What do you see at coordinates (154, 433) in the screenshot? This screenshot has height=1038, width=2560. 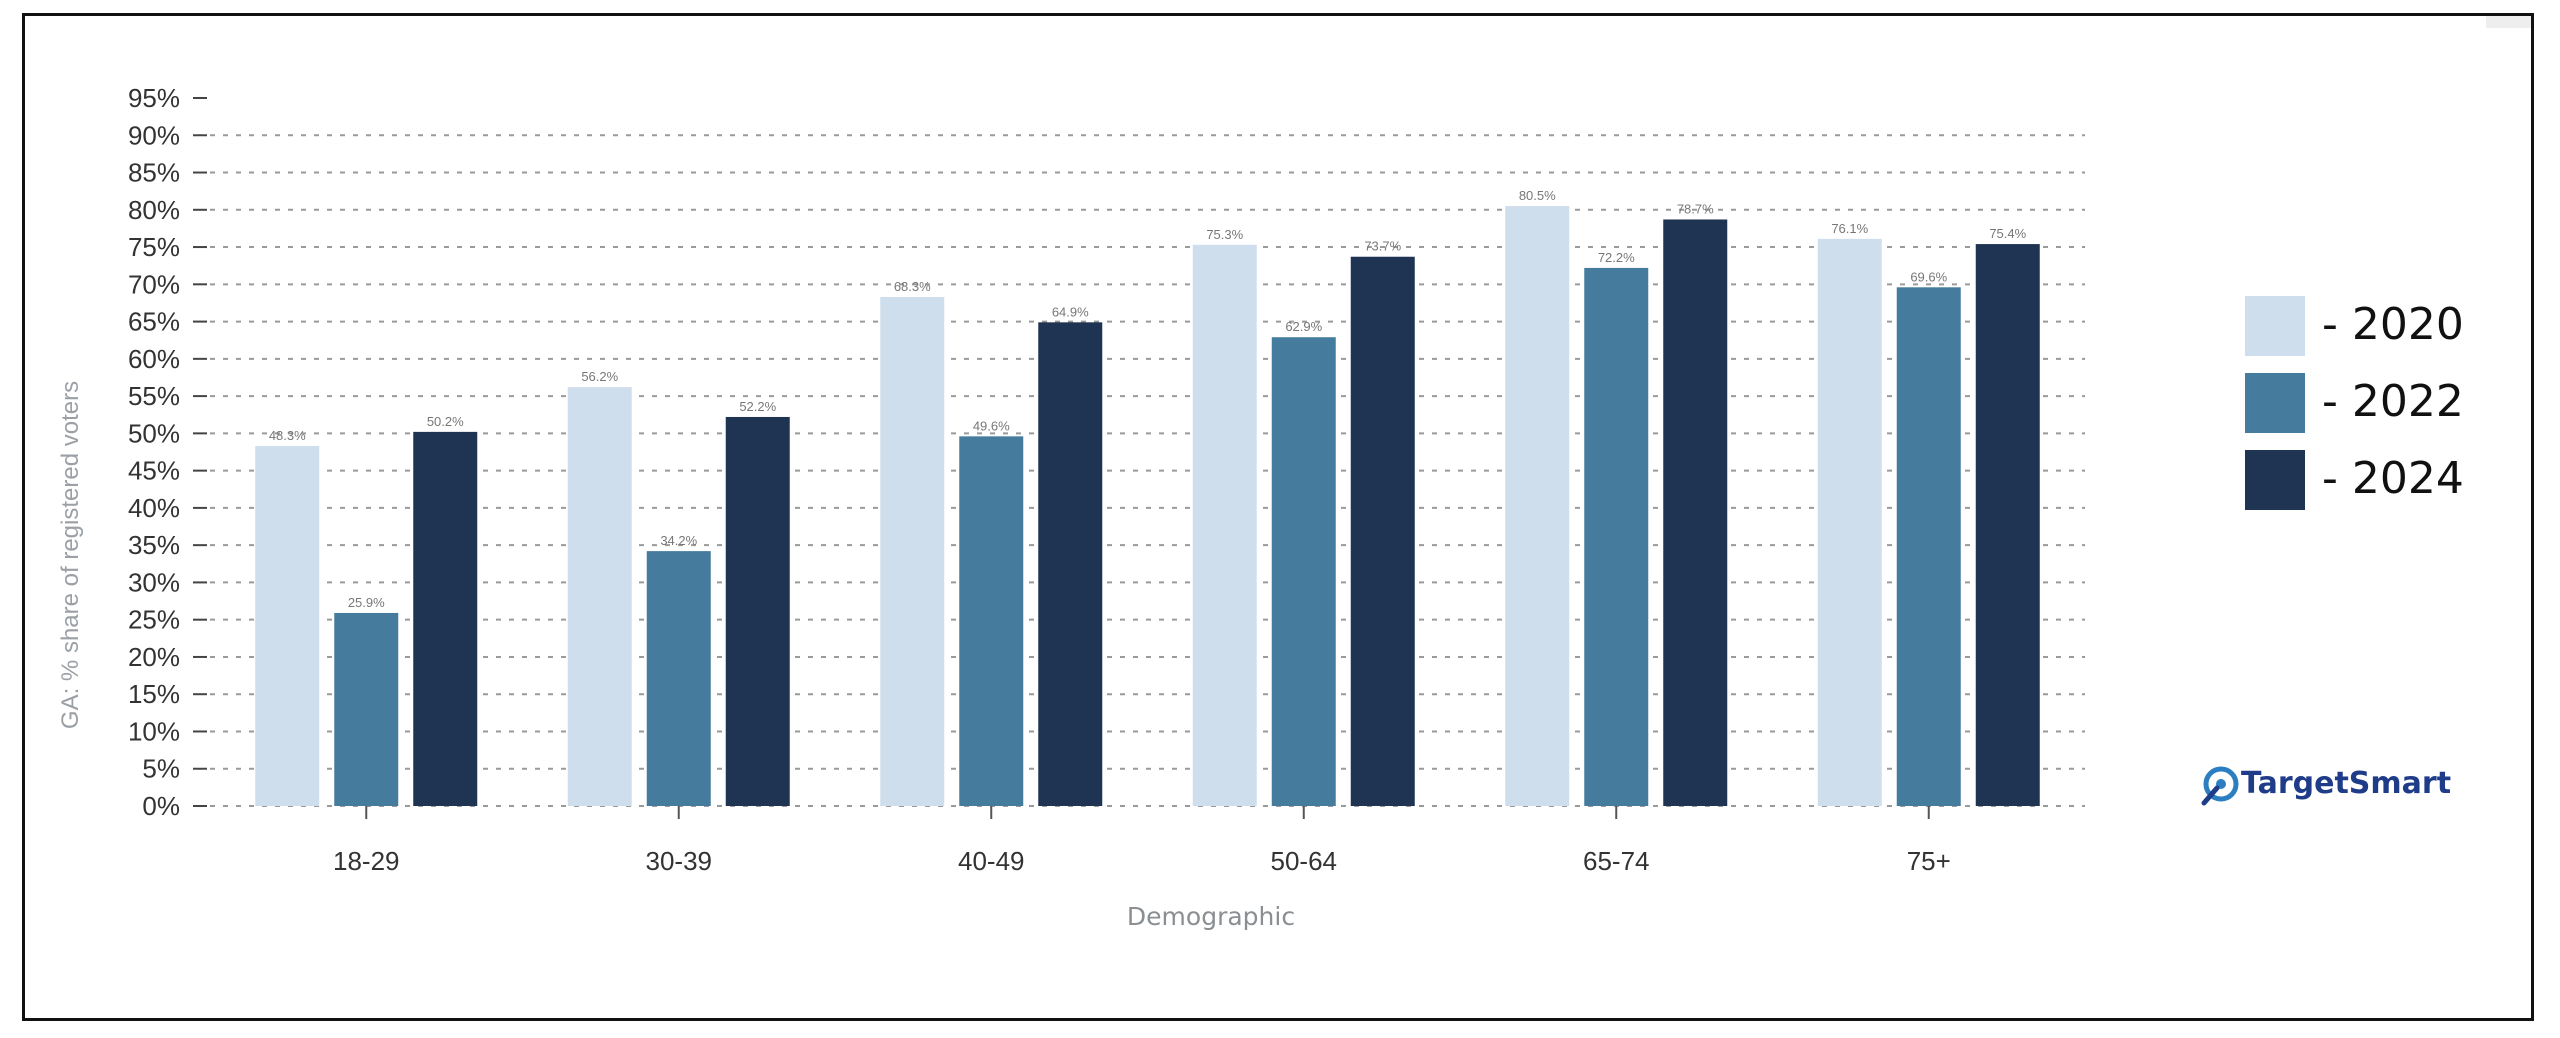 I see `y-tick-label: 50%` at bounding box center [154, 433].